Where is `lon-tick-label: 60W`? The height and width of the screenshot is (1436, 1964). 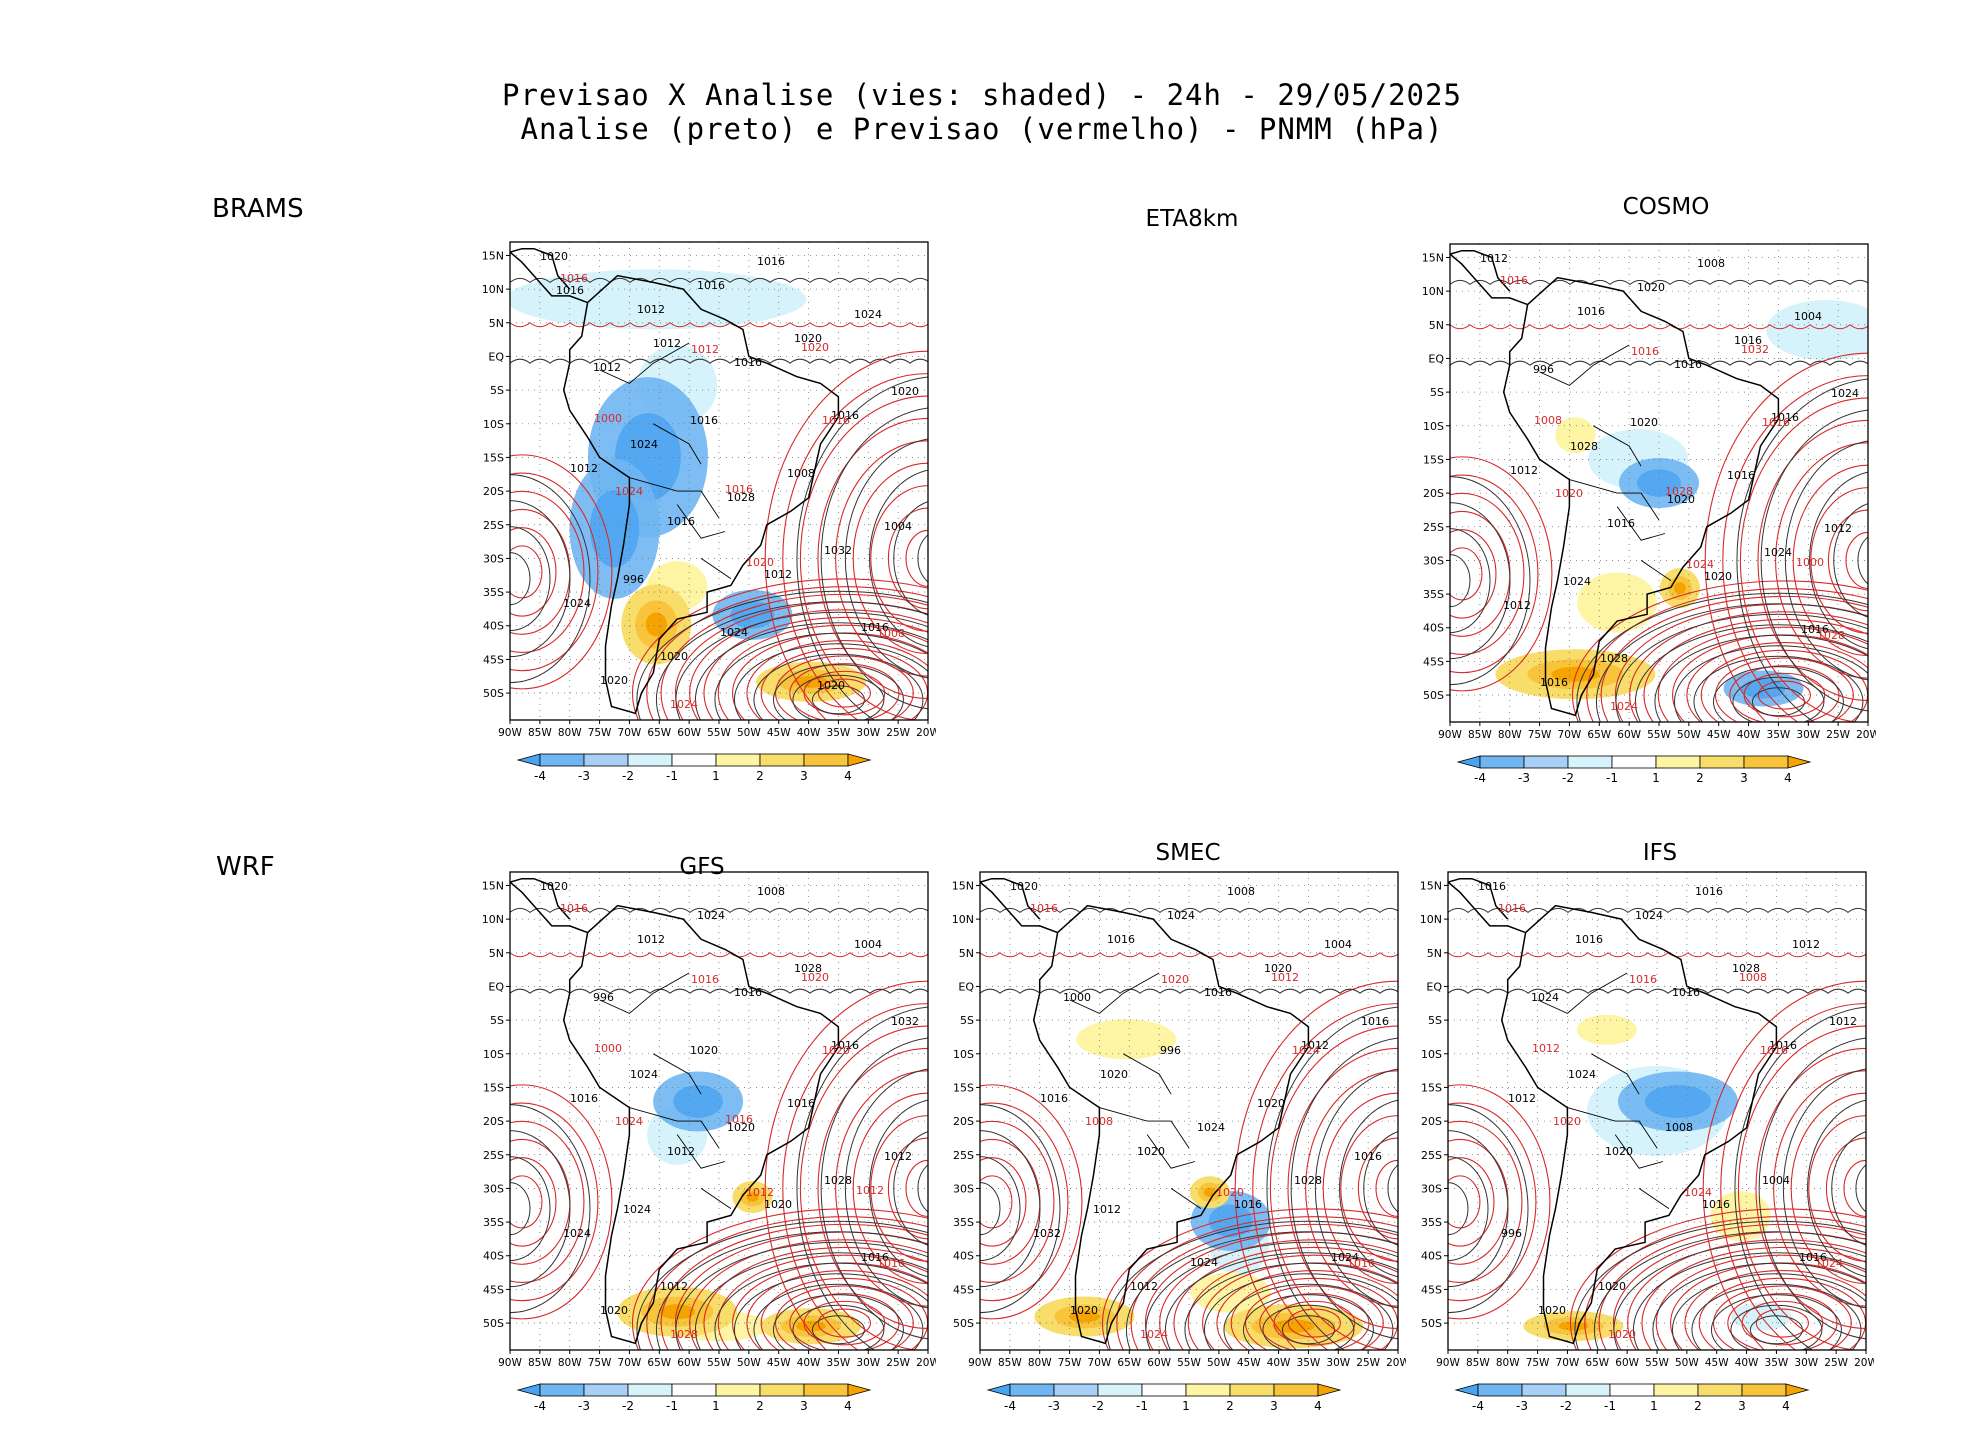 lon-tick-label: 60W is located at coordinates (1159, 1363).